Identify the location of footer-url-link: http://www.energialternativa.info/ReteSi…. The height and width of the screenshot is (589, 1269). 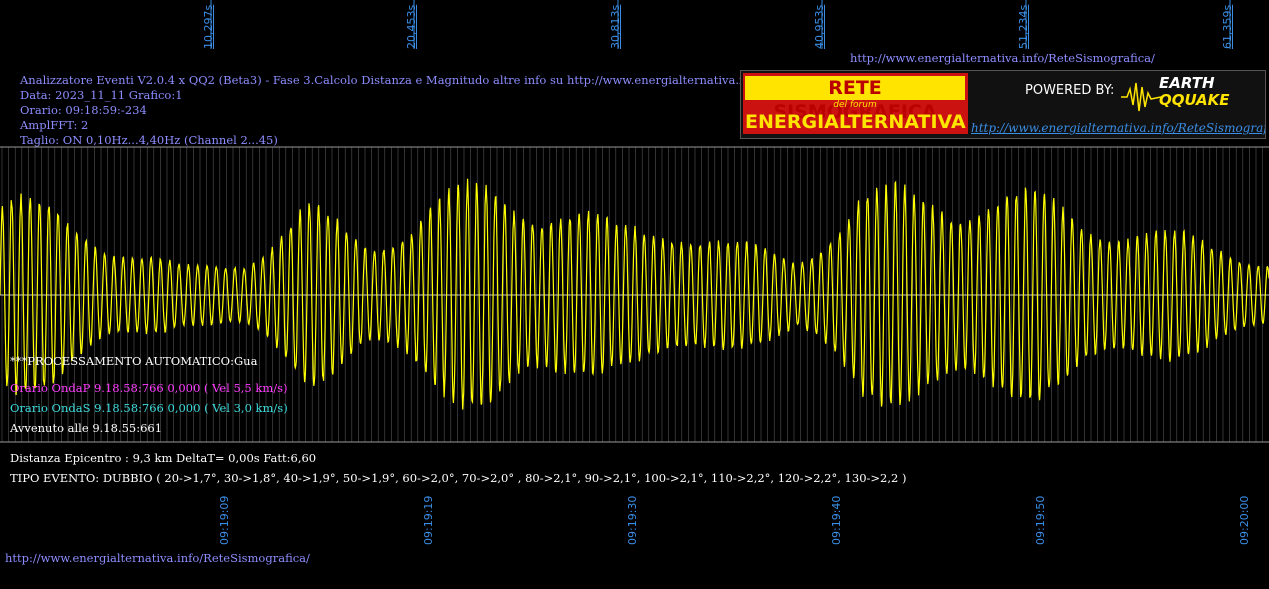
(157, 558).